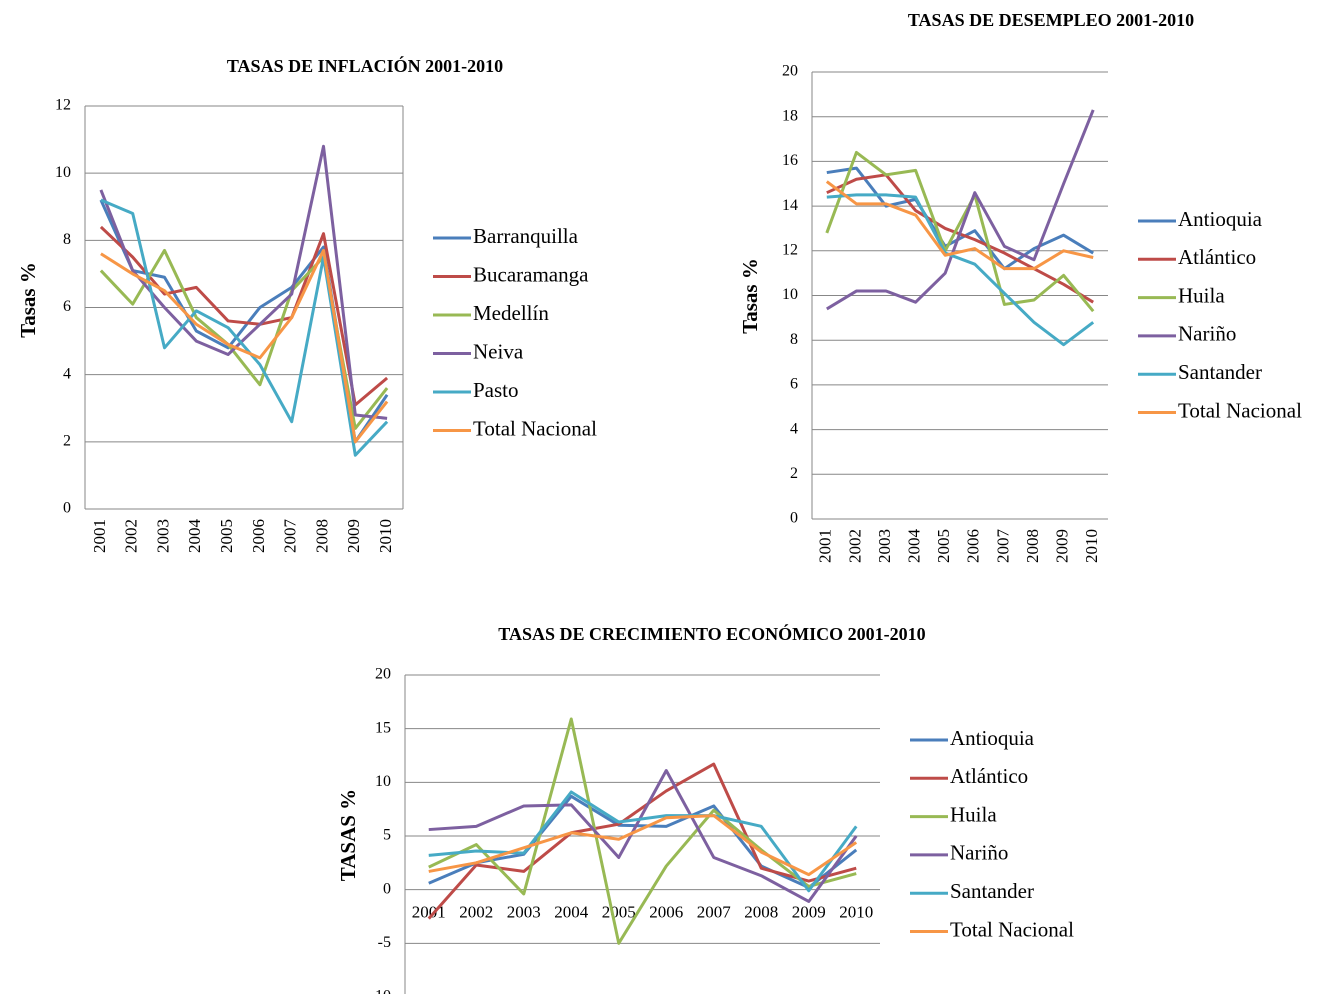 The image size is (1330, 994). I want to click on y-tick-label: -5, so click(384, 942).